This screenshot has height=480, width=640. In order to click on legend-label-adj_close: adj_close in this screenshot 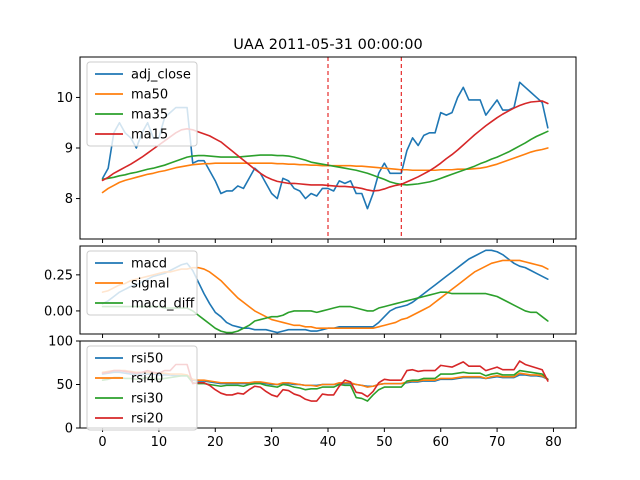, I will do `click(161, 75)`.